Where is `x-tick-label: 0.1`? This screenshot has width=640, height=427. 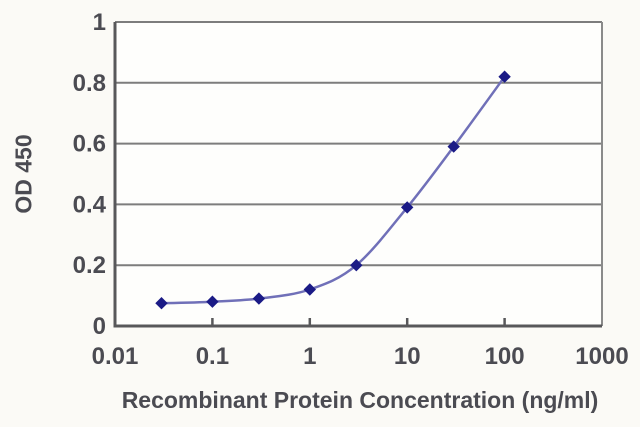
x-tick-label: 0.1 is located at coordinates (212, 356).